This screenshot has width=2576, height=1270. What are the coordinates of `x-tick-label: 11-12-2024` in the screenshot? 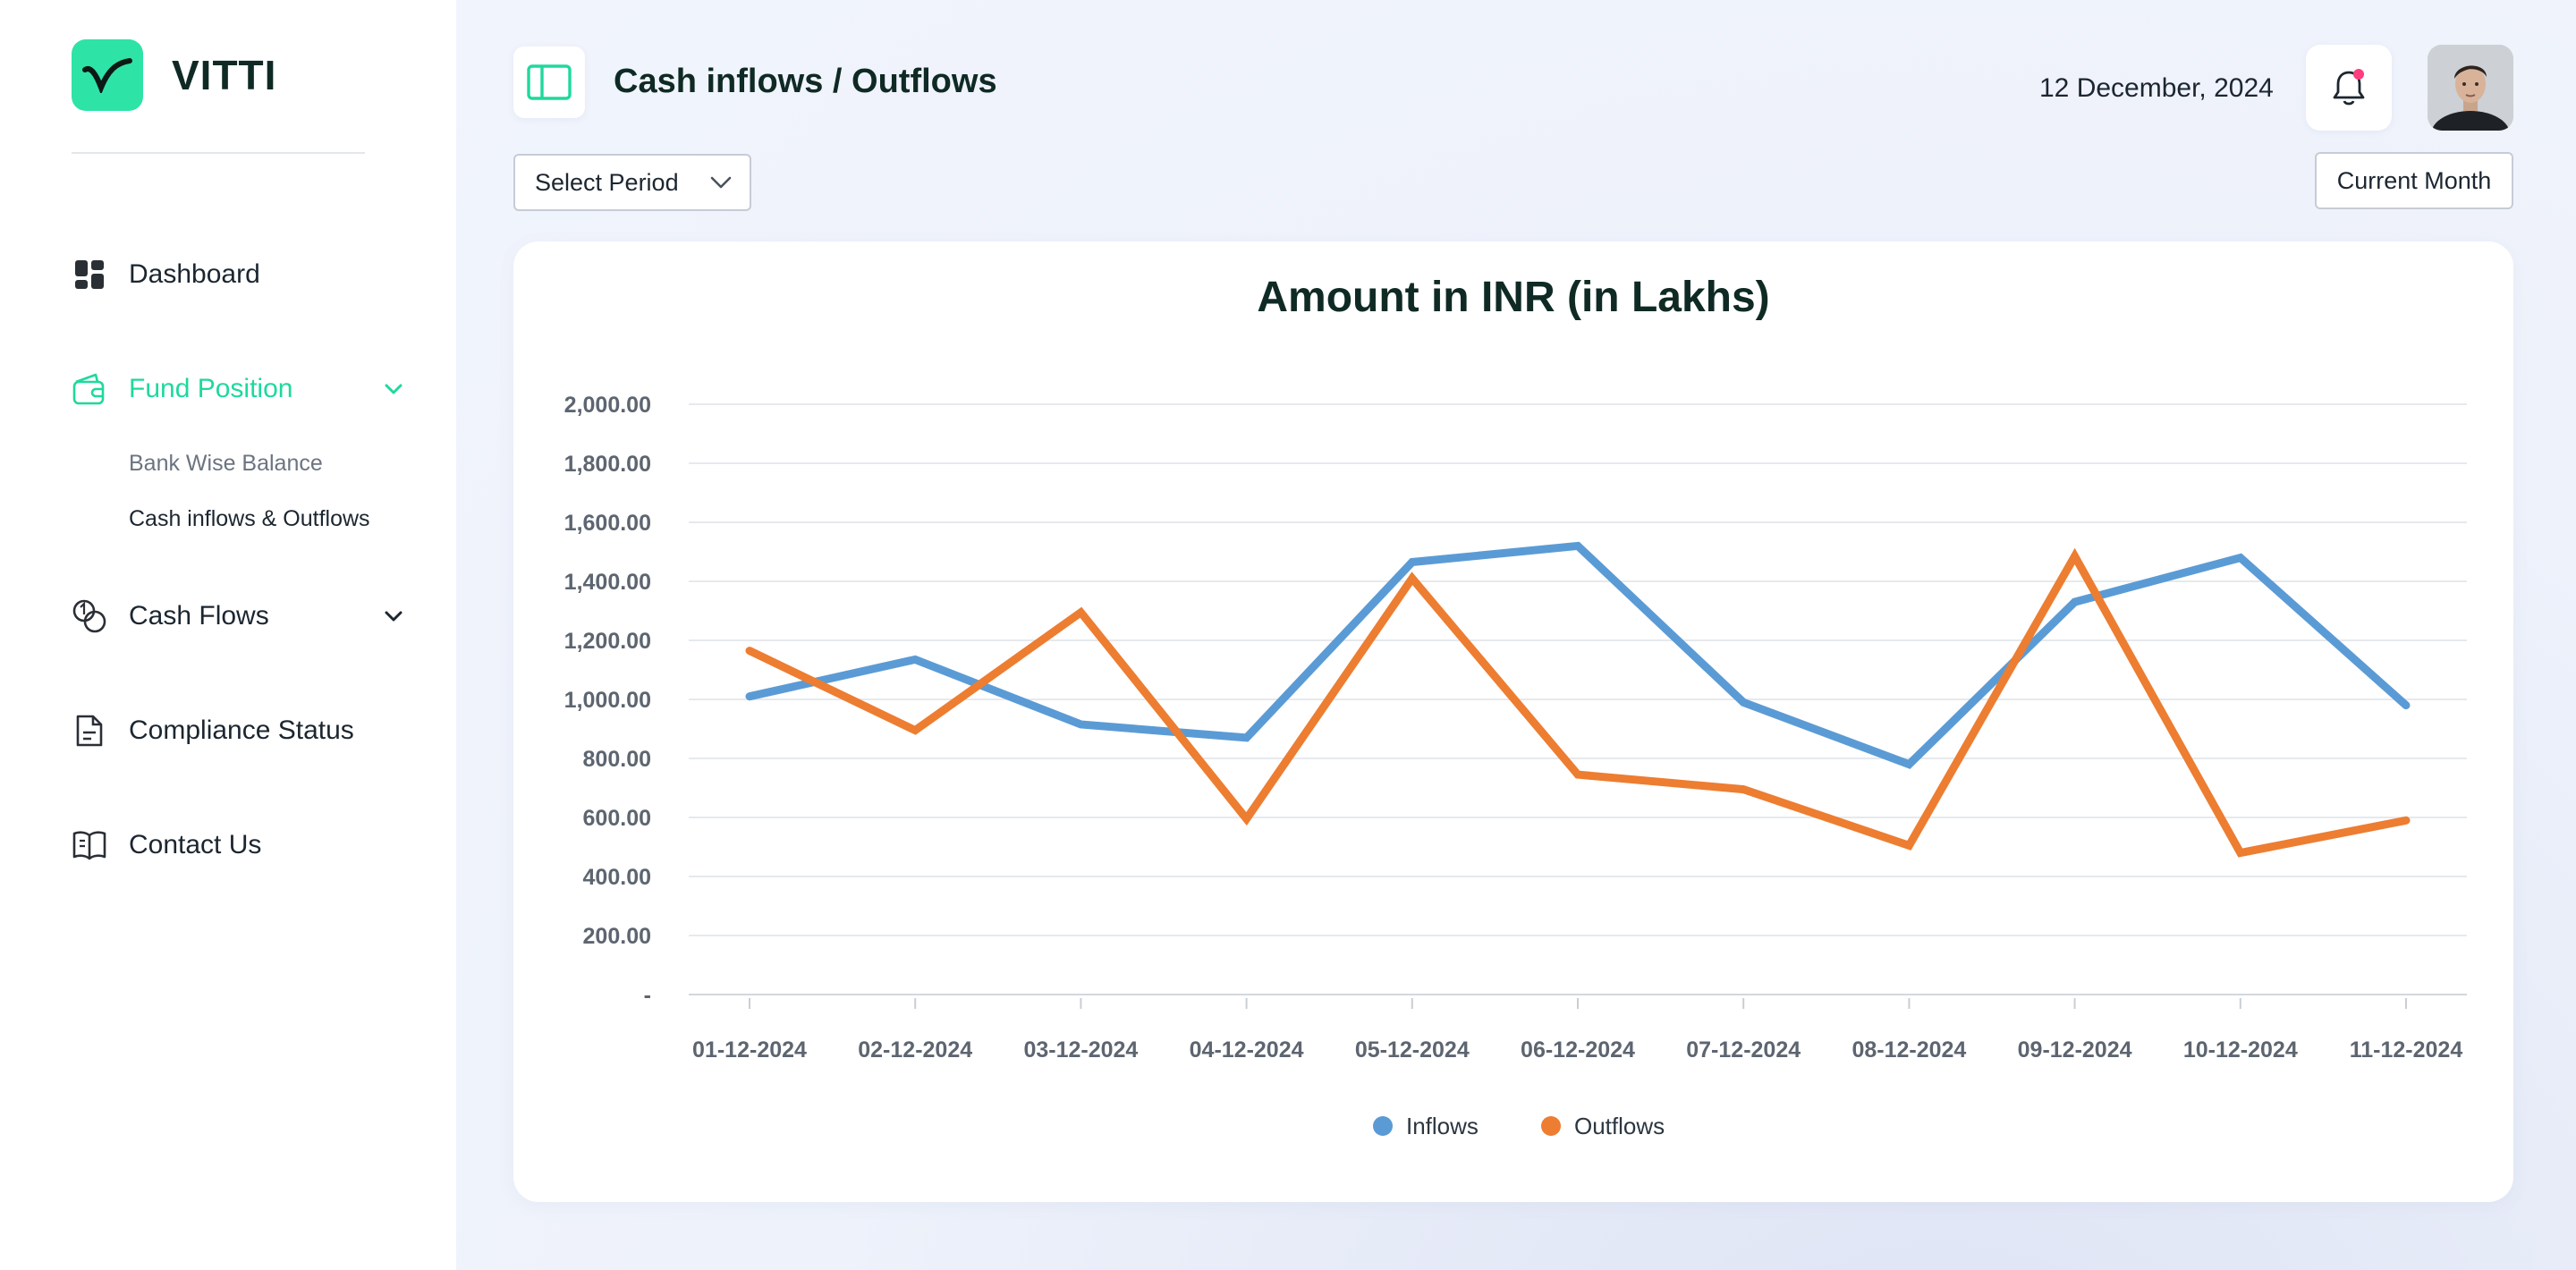 It's located at (2406, 1050).